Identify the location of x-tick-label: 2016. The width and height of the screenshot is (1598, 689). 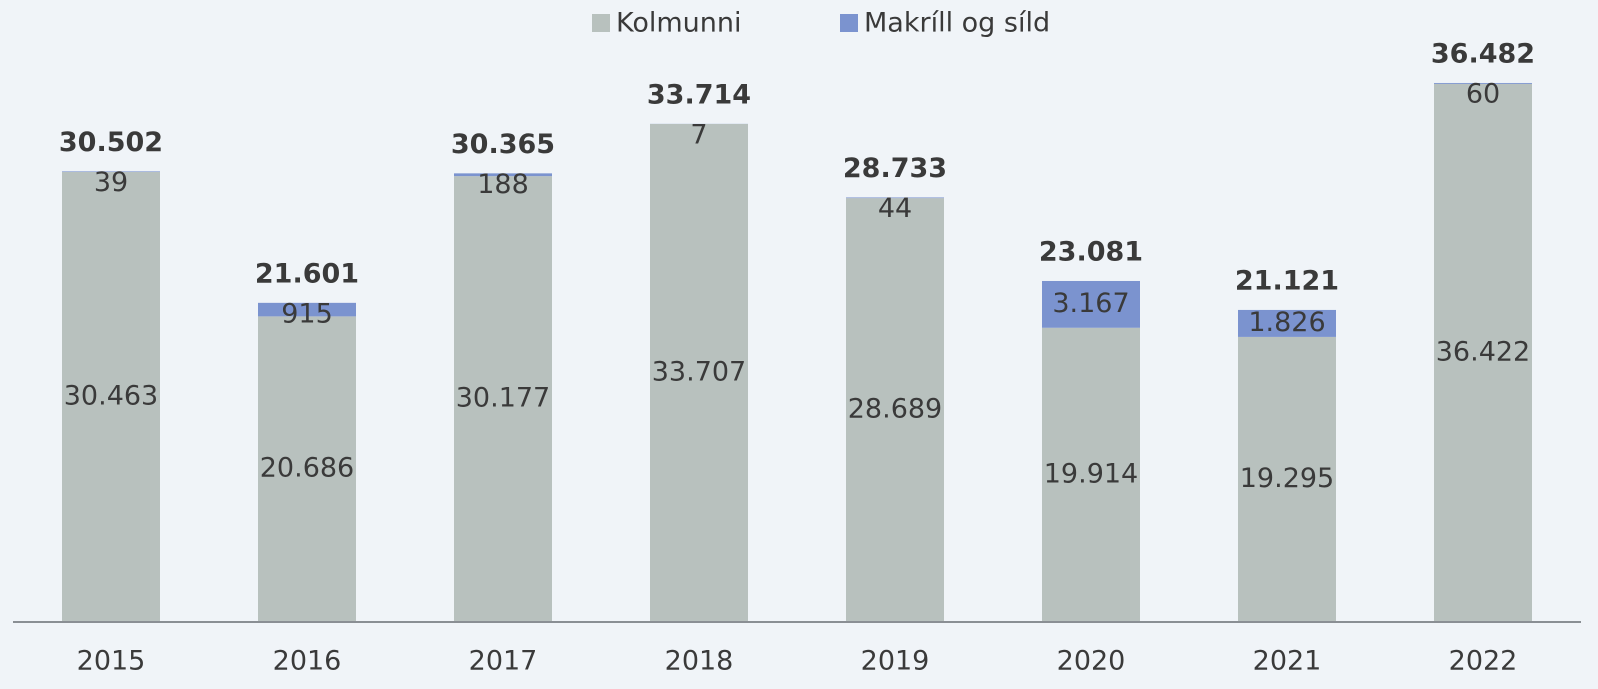
(307, 661).